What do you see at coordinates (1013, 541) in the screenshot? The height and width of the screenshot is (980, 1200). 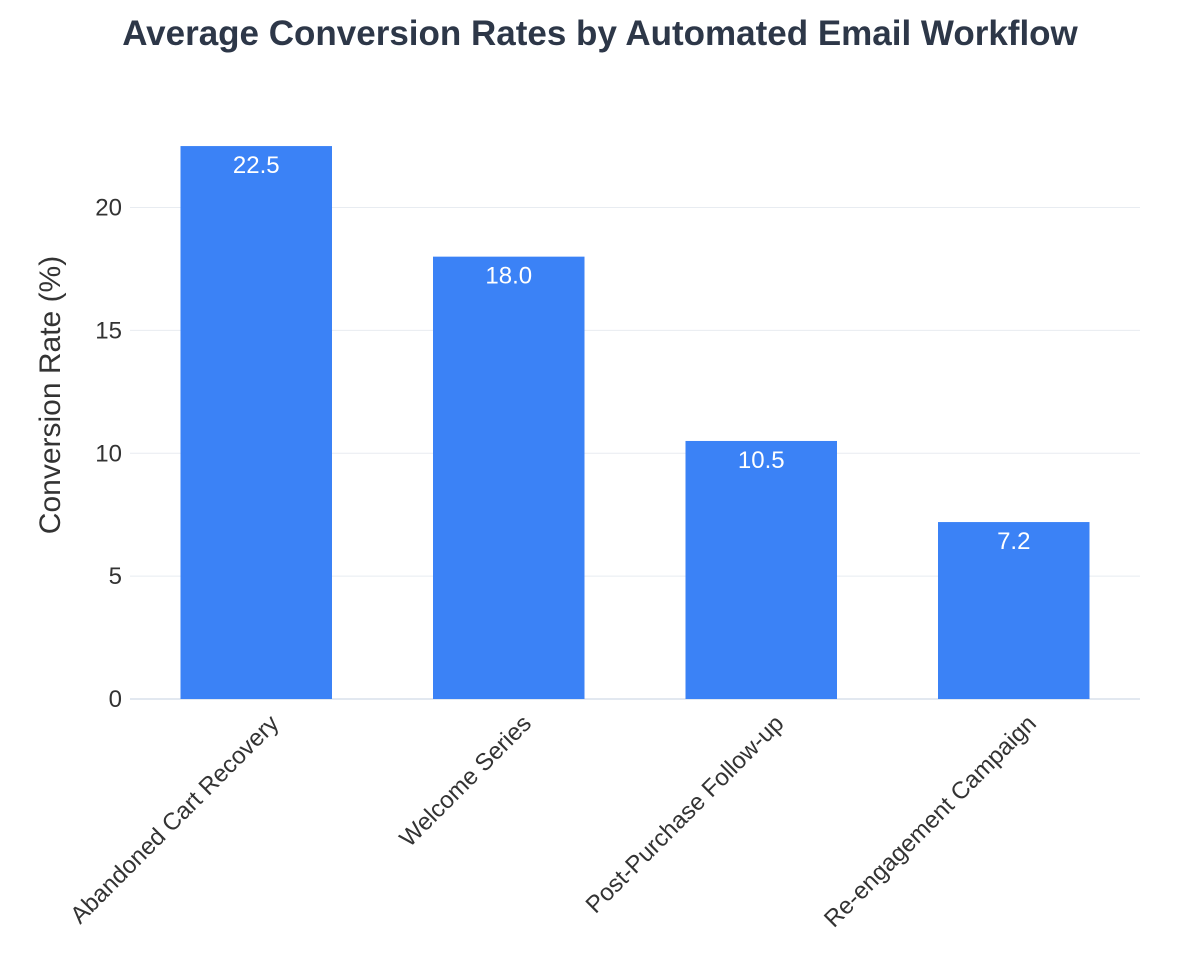 I see `bar-value-label: 7.2` at bounding box center [1013, 541].